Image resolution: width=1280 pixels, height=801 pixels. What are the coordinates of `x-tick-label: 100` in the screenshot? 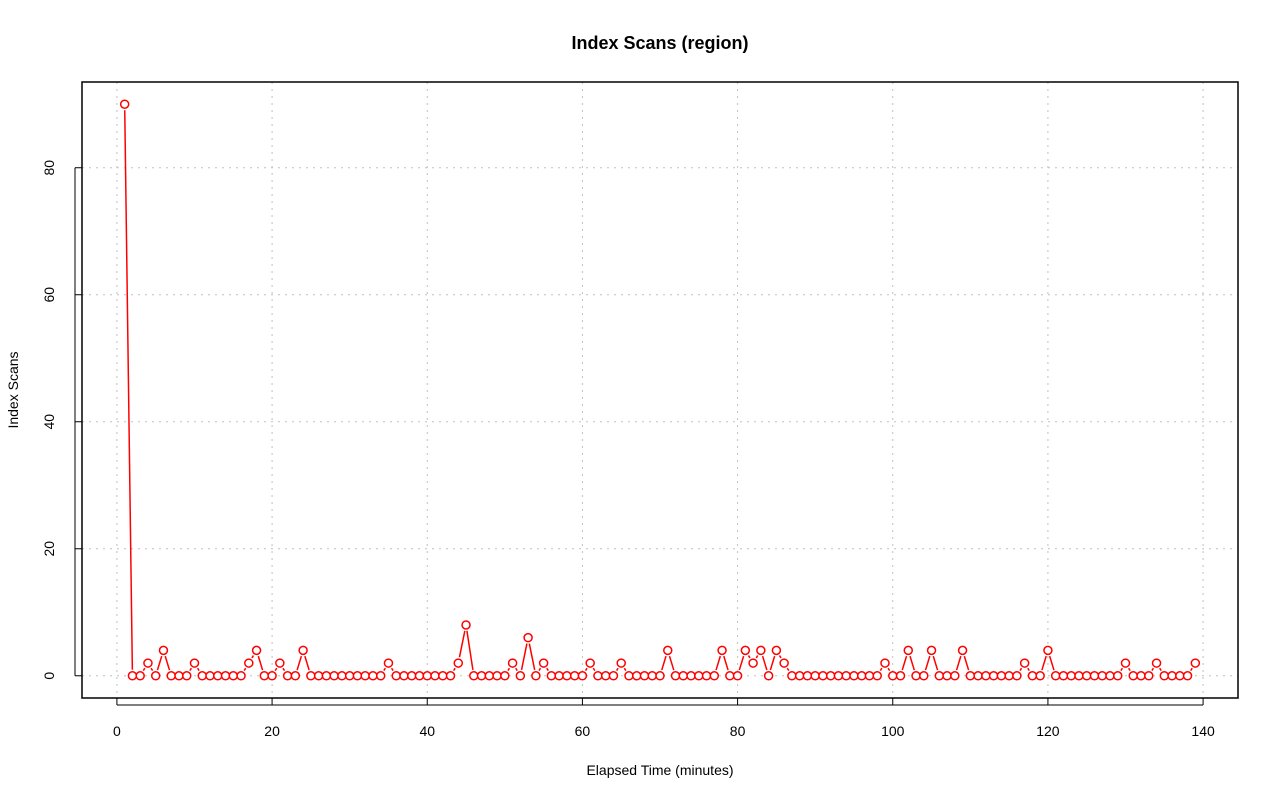 It's located at (893, 731).